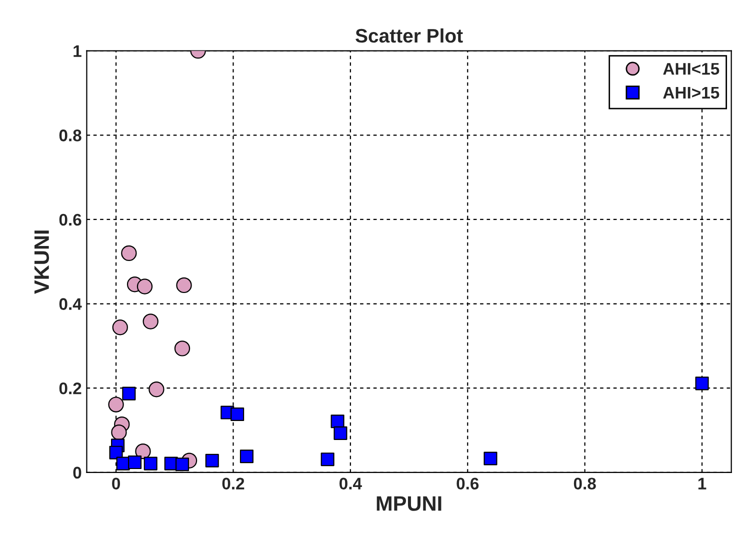 This screenshot has width=735, height=535. Describe the element at coordinates (116, 484) in the screenshot. I see `x-tick-label: 0` at that location.